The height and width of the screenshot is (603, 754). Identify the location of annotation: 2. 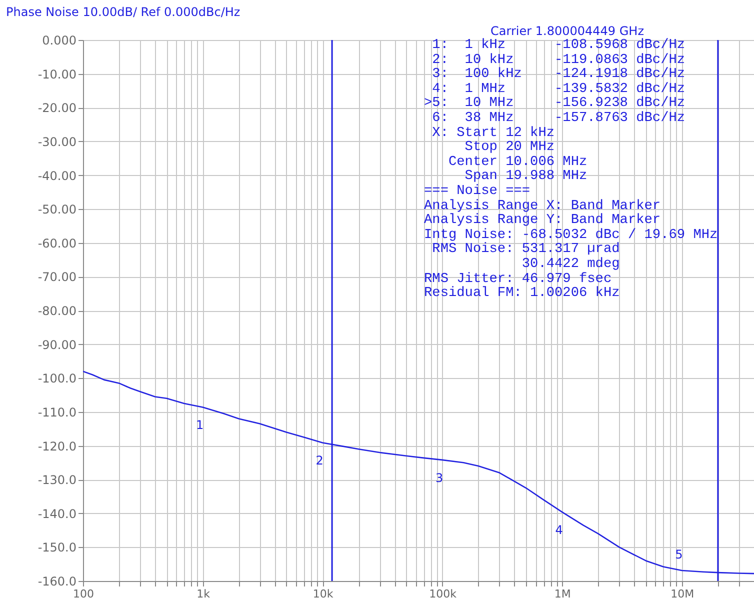
(320, 461).